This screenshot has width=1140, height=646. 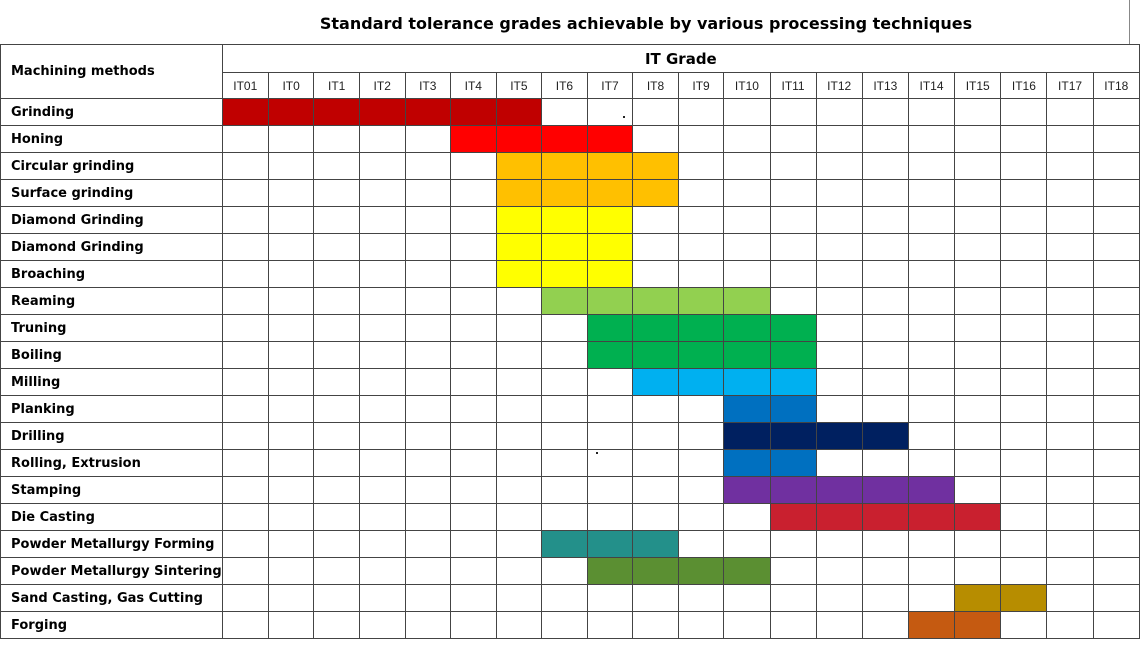 I want to click on table-row: Surface grinding, so click(x=570, y=193).